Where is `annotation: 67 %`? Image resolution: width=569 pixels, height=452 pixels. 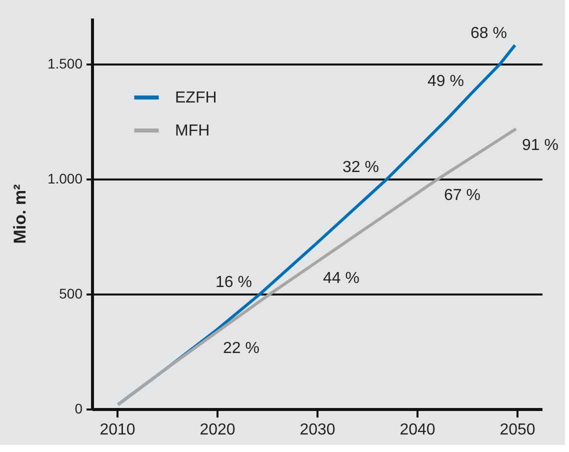 annotation: 67 % is located at coordinates (462, 195).